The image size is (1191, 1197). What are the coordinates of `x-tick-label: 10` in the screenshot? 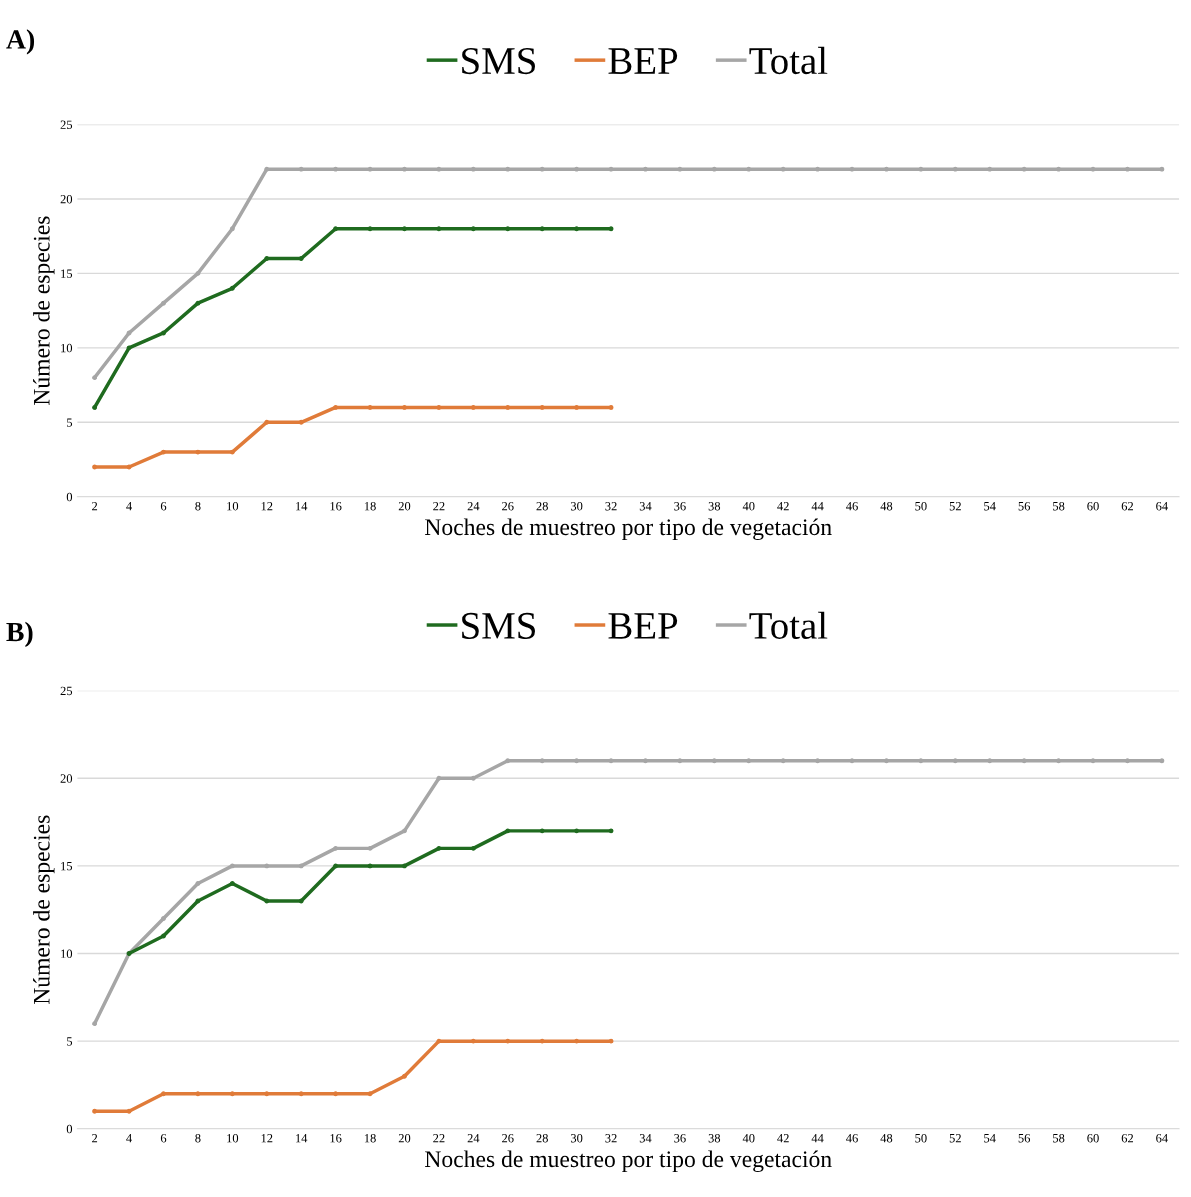 It's located at (233, 506).